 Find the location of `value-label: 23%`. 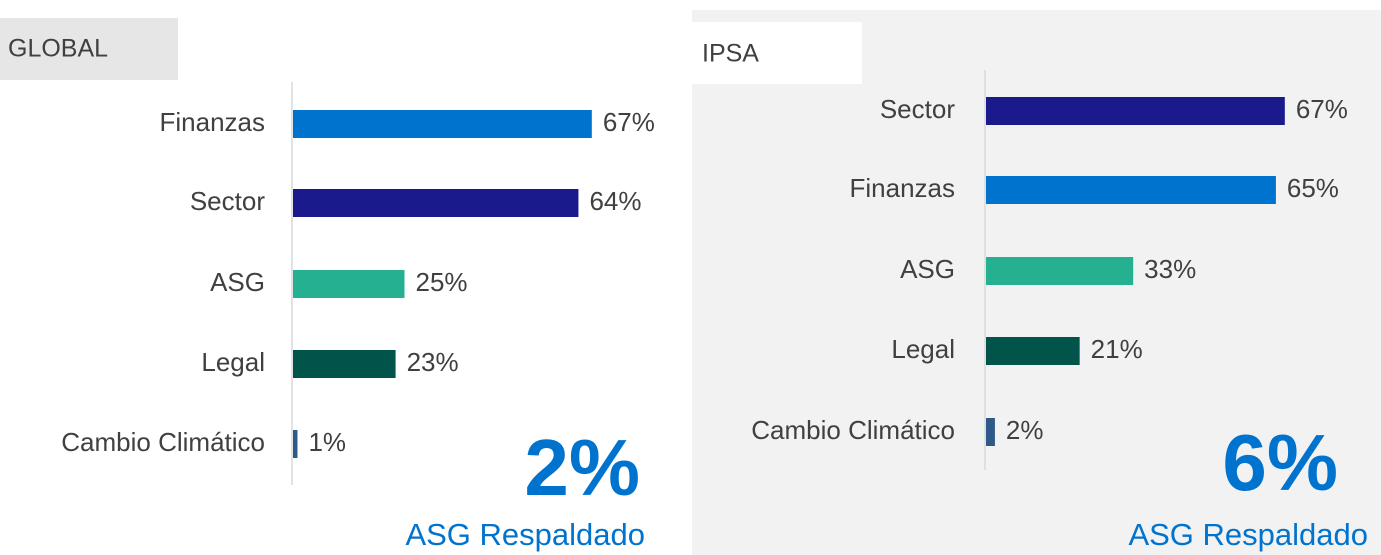

value-label: 23% is located at coordinates (433, 362).